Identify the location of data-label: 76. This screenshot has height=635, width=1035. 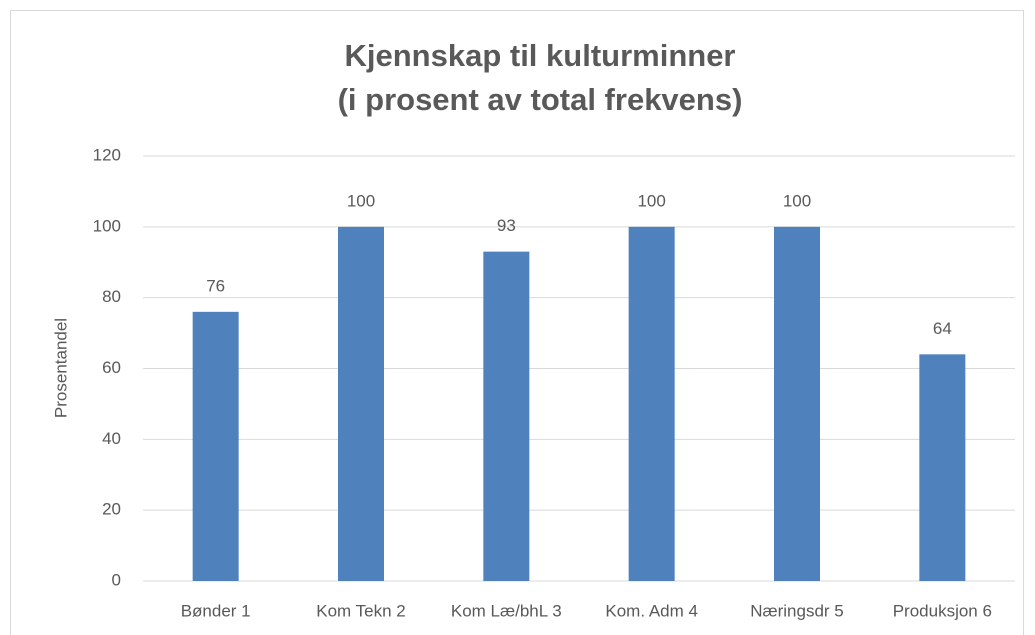
(215, 285).